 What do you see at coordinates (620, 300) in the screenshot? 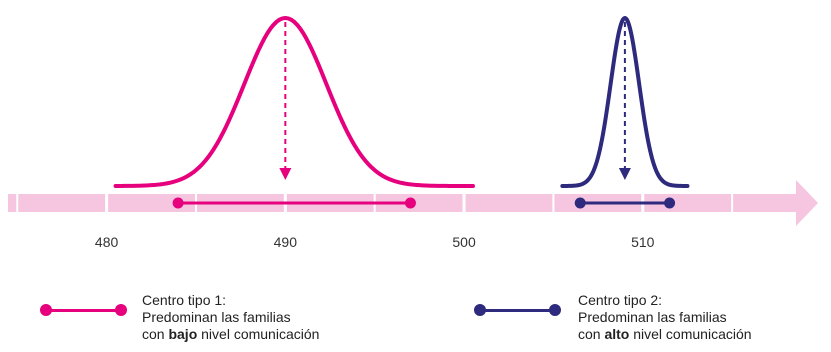
I see `legend-title-2: Centro tipo 2:` at bounding box center [620, 300].